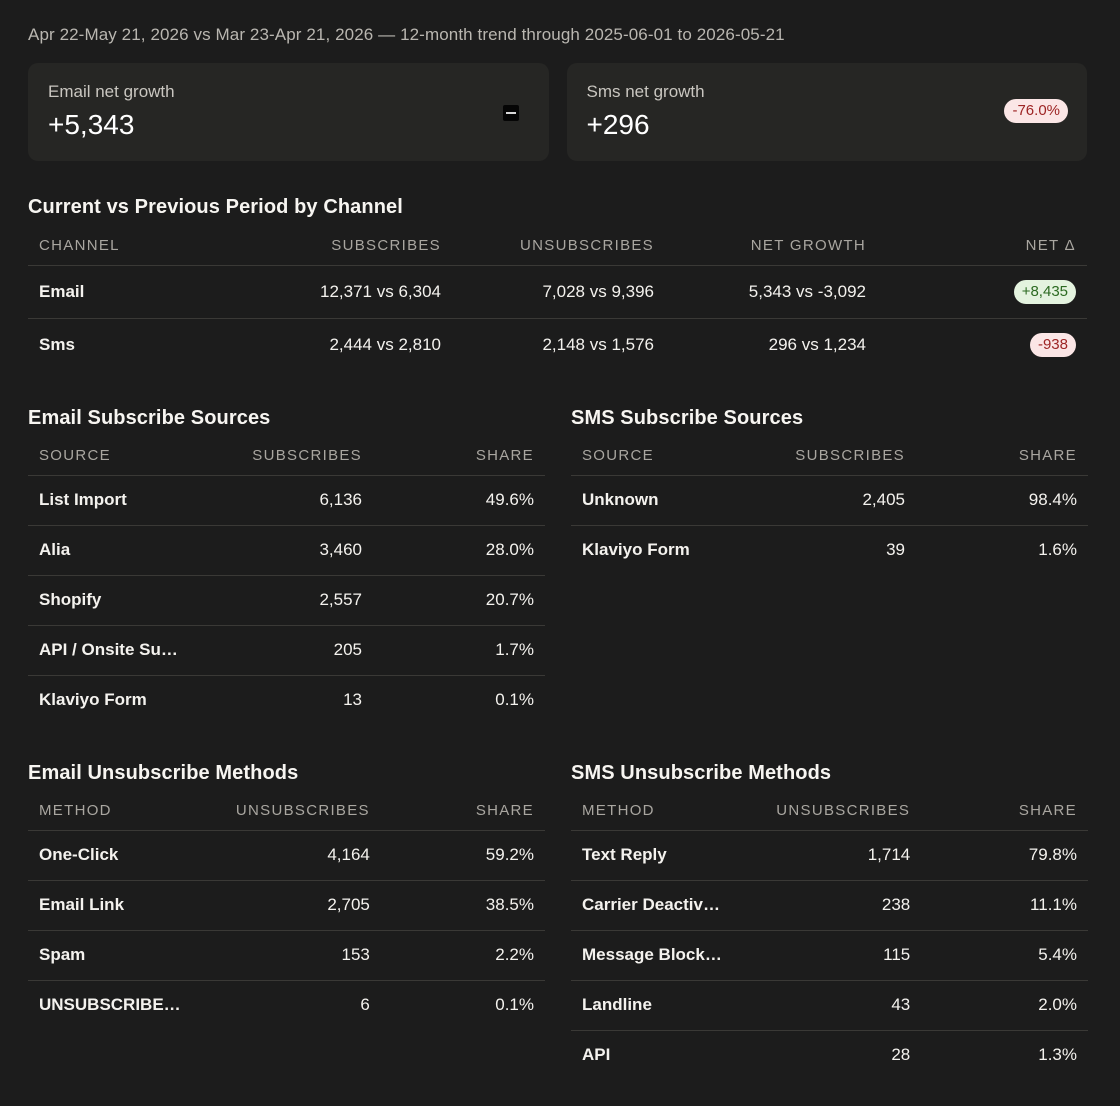 Image resolution: width=1120 pixels, height=1106 pixels. Describe the element at coordinates (149, 418) in the screenshot. I see `email-sources-title: Email Subscribe Sources` at that location.